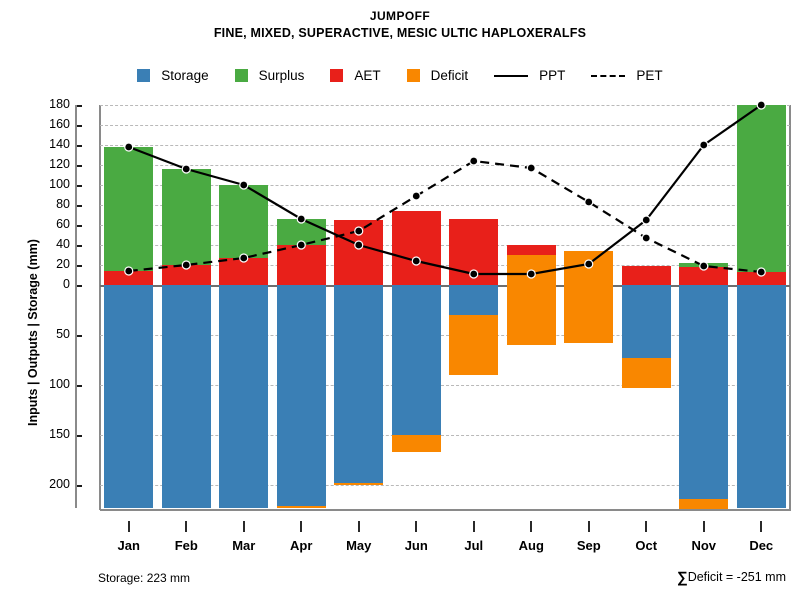 The image size is (800, 600). I want to click on pet-point-jan, so click(129, 271).